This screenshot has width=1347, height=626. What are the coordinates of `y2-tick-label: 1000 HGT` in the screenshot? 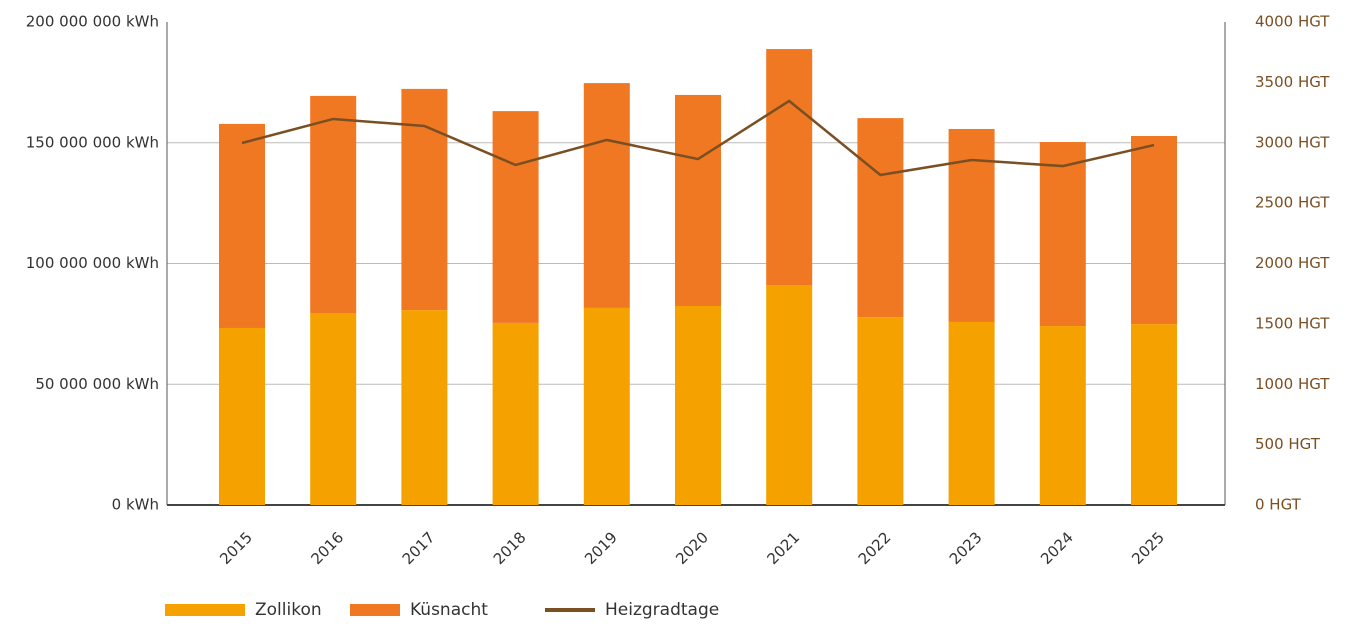 It's located at (1292, 384).